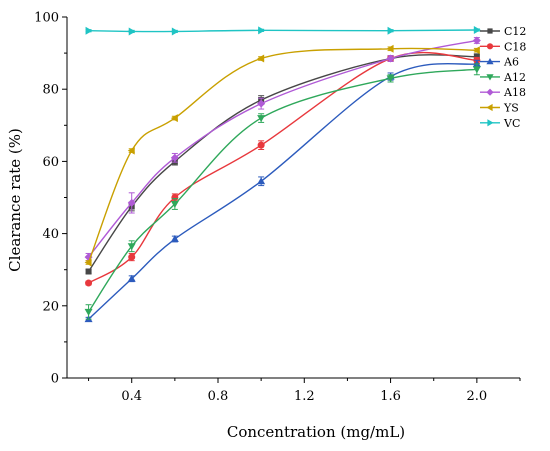 The width and height of the screenshot is (550, 451). What do you see at coordinates (477, 396) in the screenshot?
I see `x-tick-label: 2.0` at bounding box center [477, 396].